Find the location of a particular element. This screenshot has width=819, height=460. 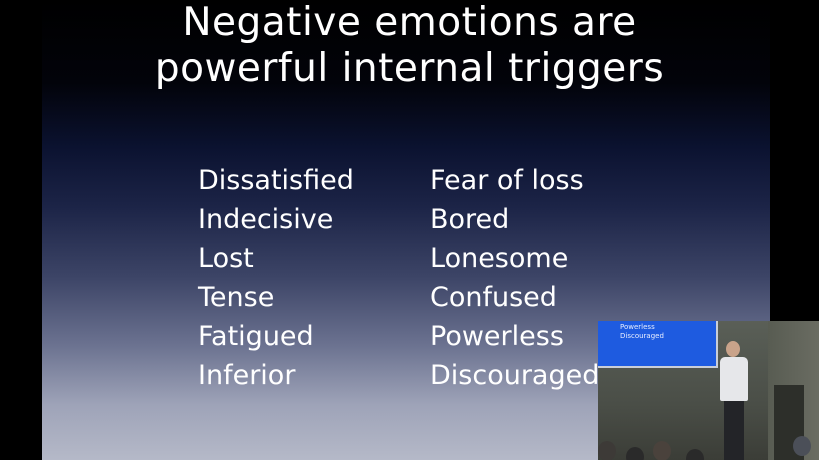

speaker-body is located at coordinates (734, 379).